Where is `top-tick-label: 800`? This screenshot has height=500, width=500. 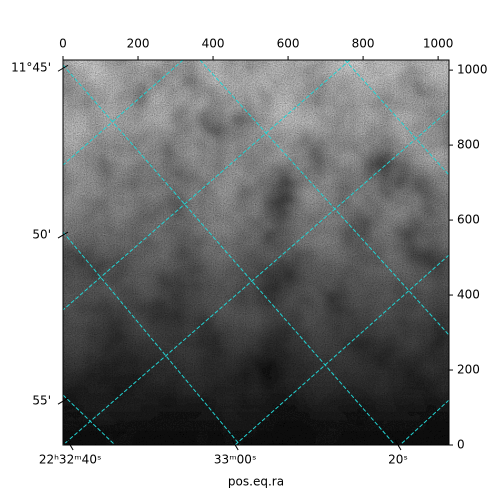 top-tick-label: 800 is located at coordinates (363, 44).